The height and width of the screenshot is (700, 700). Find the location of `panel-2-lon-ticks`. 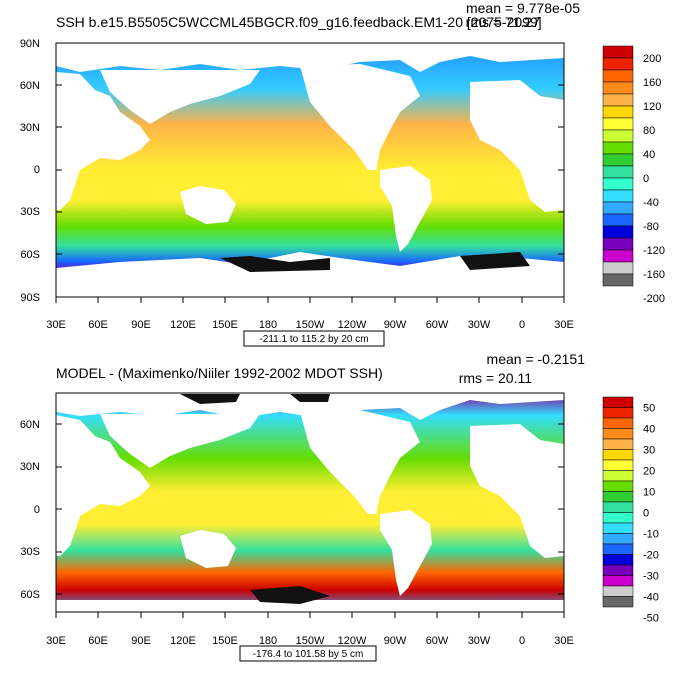

panel-2-lon-ticks is located at coordinates (310, 615).